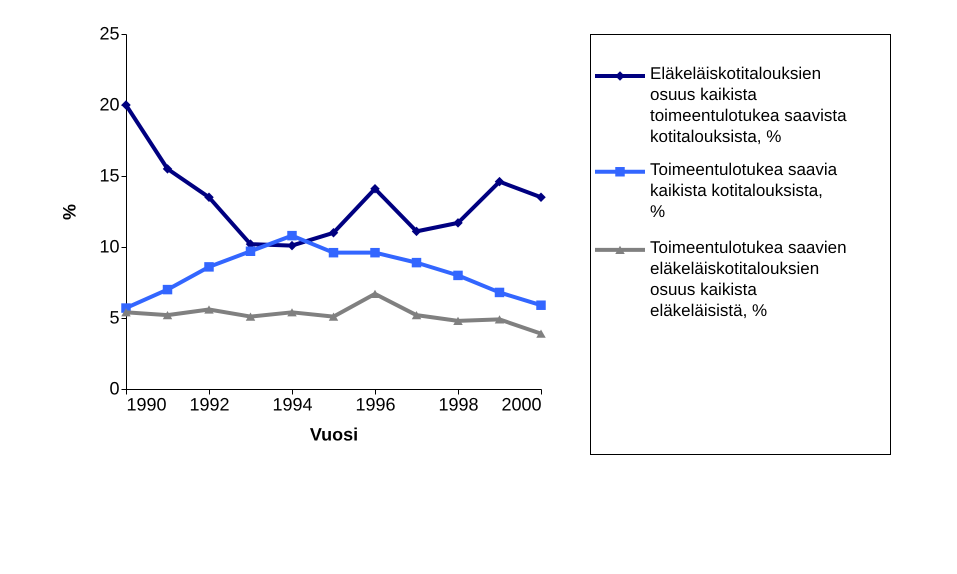 The width and height of the screenshot is (957, 574). Describe the element at coordinates (748, 279) in the screenshot. I see `legend-label: Toimeentulotukea saavien eläkeläiskotitalouksien osuus kaikista eläkeläisistä, %` at that location.